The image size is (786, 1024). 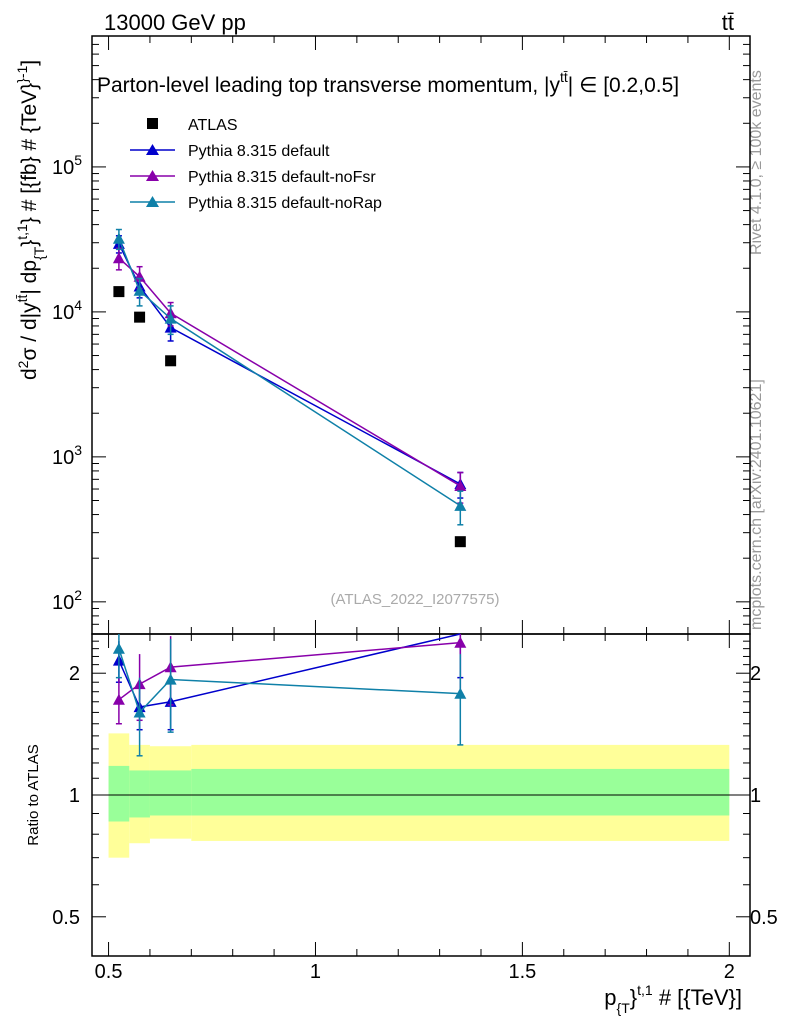 What do you see at coordinates (522, 972) in the screenshot?
I see `x-tick-label: 1.5` at bounding box center [522, 972].